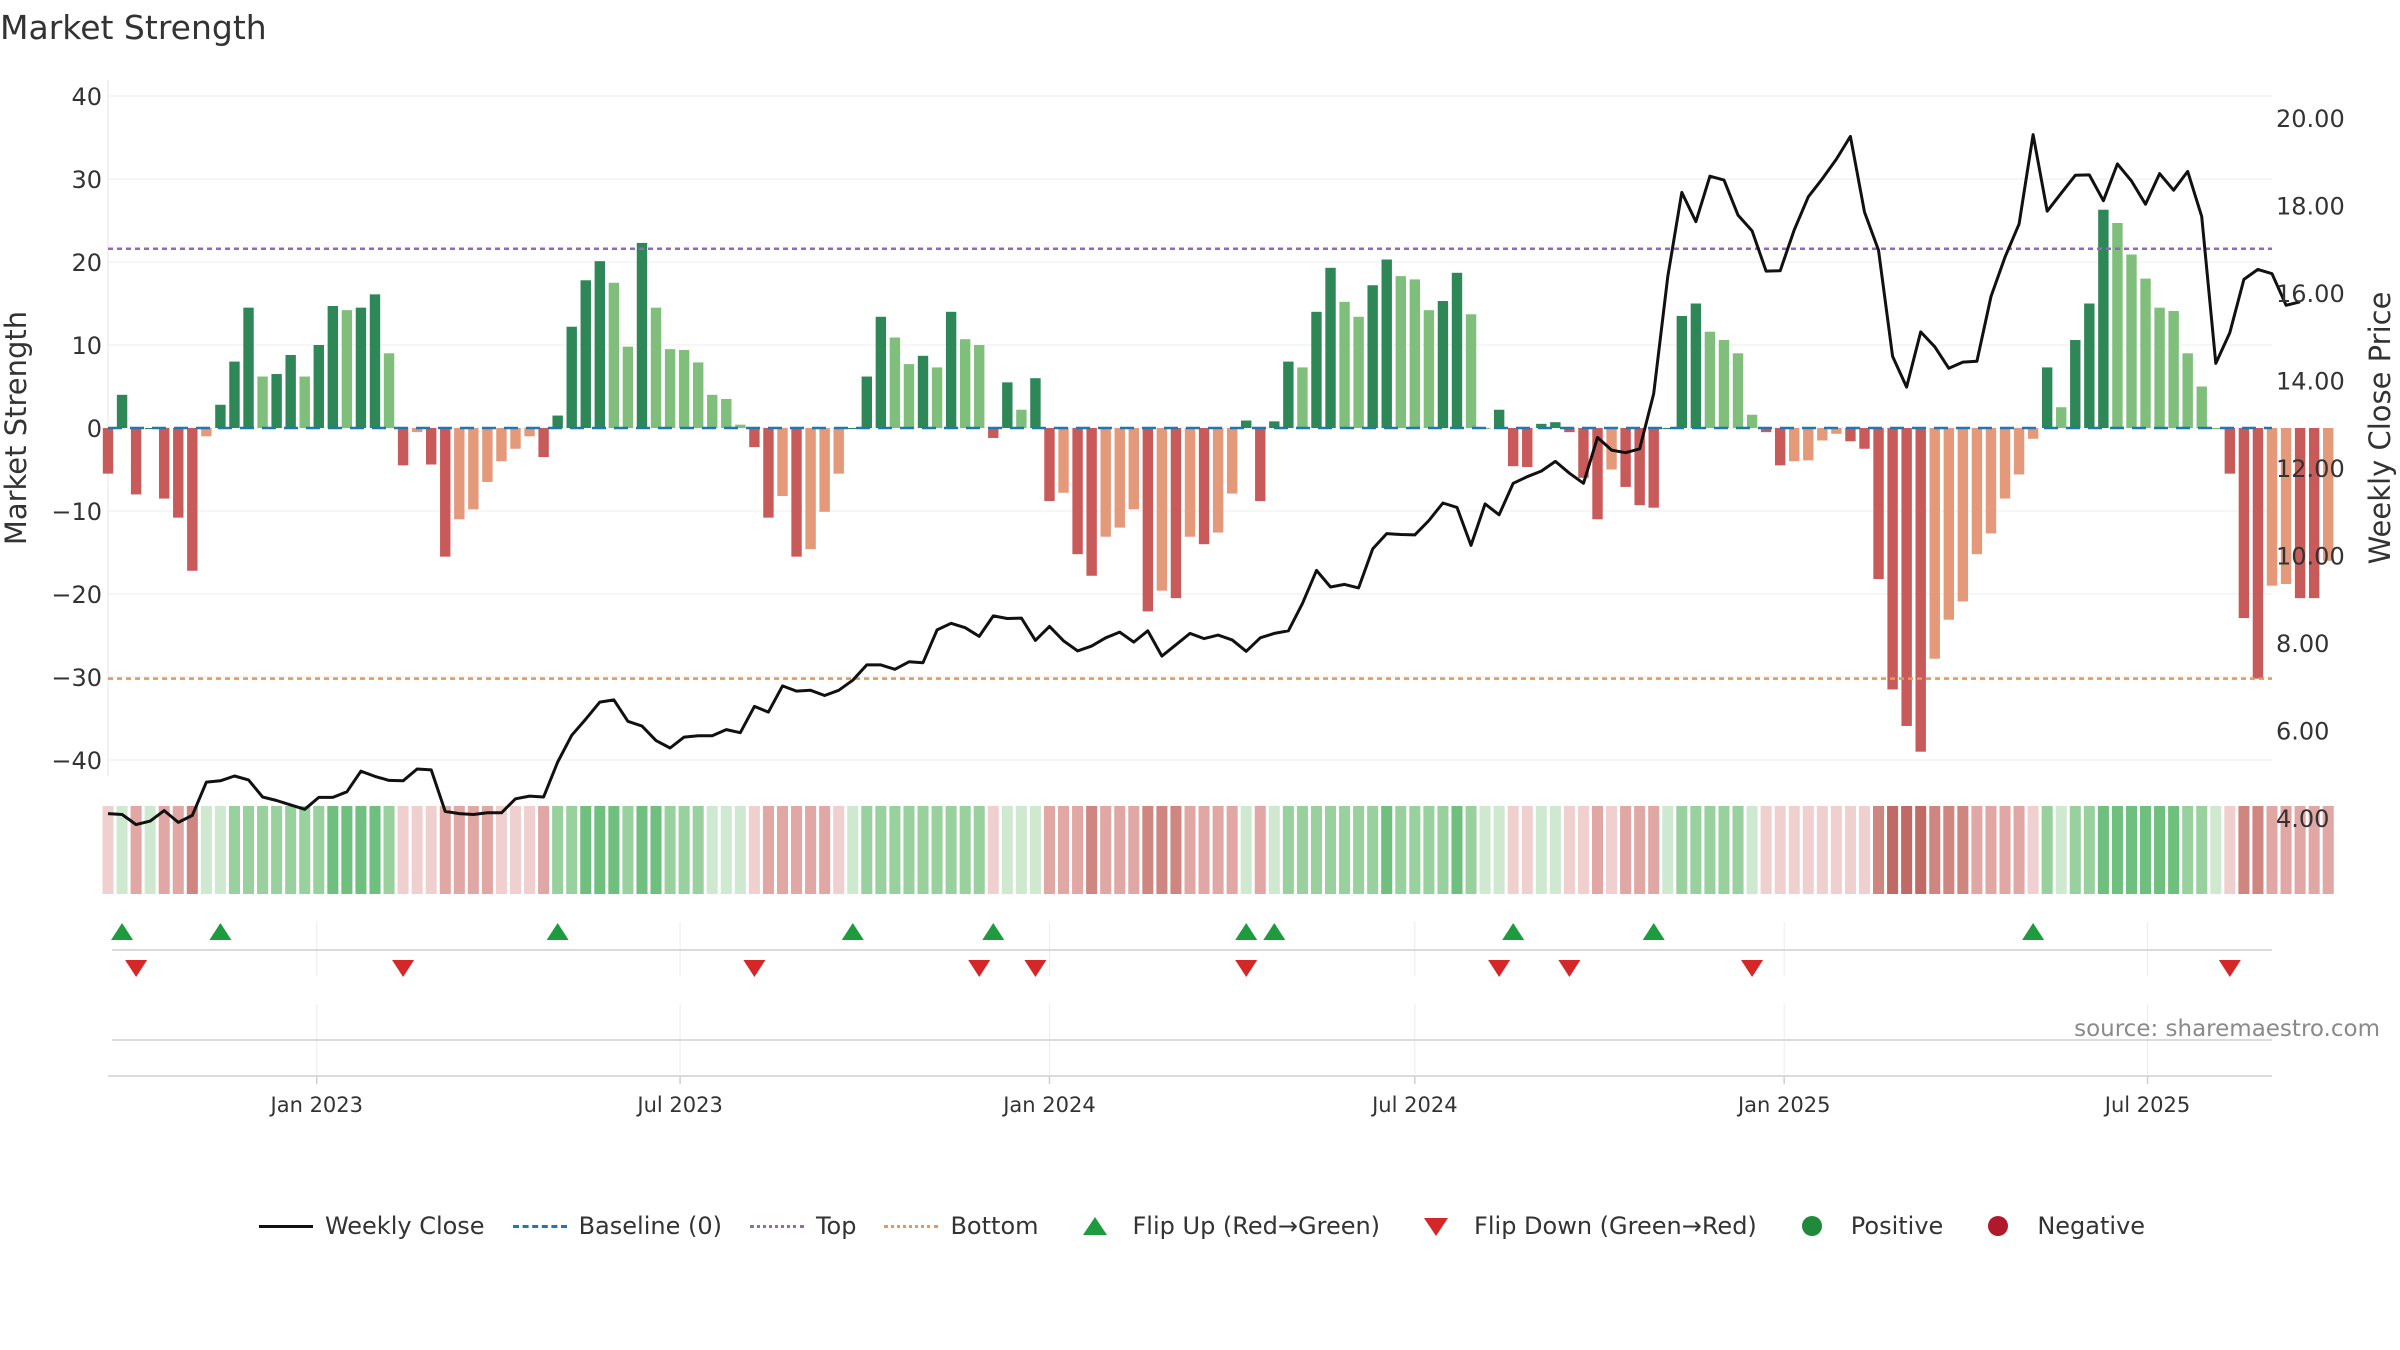 The height and width of the screenshot is (1350, 2400). Describe the element at coordinates (1615, 1226) in the screenshot. I see `legend-label: Flip Down (Green→Red)` at that location.